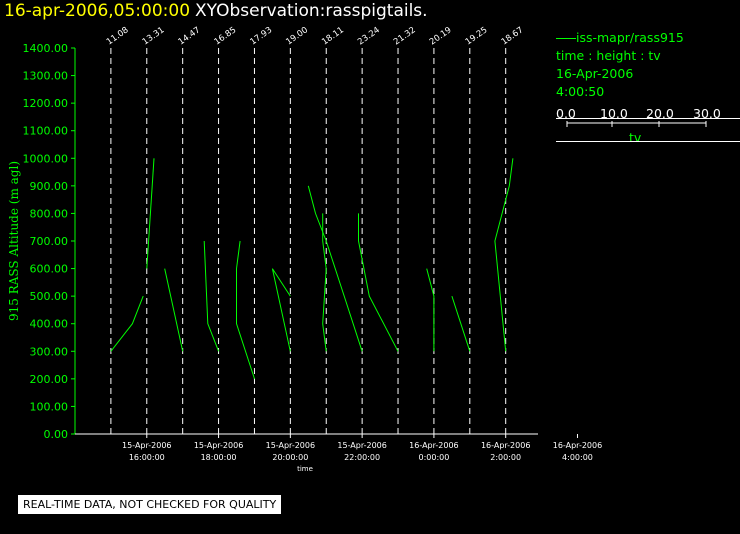  Describe the element at coordinates (46, 76) in the screenshot. I see `y-tick-label: 1300.00` at that location.